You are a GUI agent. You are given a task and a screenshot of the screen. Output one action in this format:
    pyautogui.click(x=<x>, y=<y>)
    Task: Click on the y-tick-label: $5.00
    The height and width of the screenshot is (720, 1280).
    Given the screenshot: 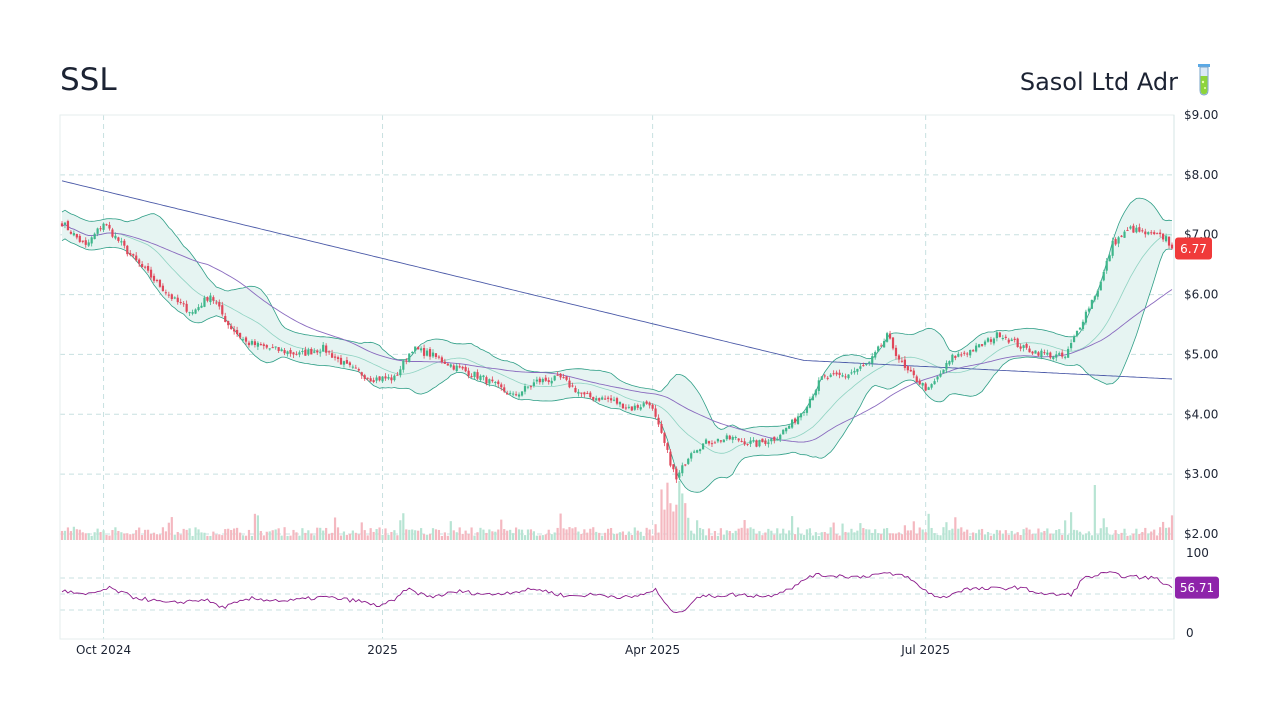 What is the action you would take?
    pyautogui.click(x=1201, y=354)
    